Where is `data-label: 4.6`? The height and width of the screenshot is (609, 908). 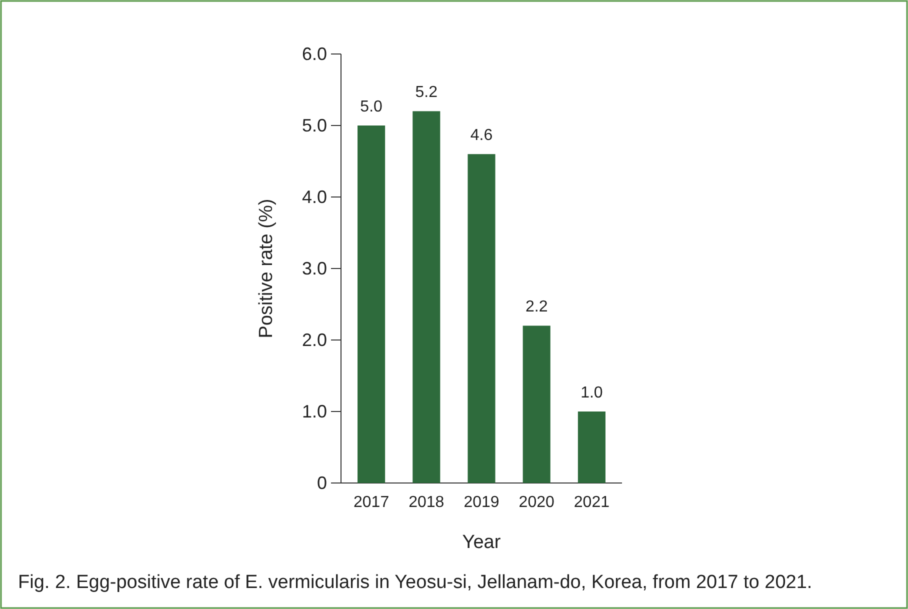
data-label: 4.6 is located at coordinates (481, 135).